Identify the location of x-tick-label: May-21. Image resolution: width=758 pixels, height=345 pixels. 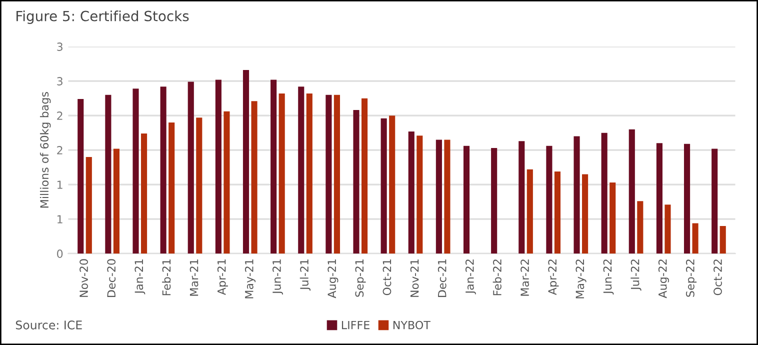
(250, 278).